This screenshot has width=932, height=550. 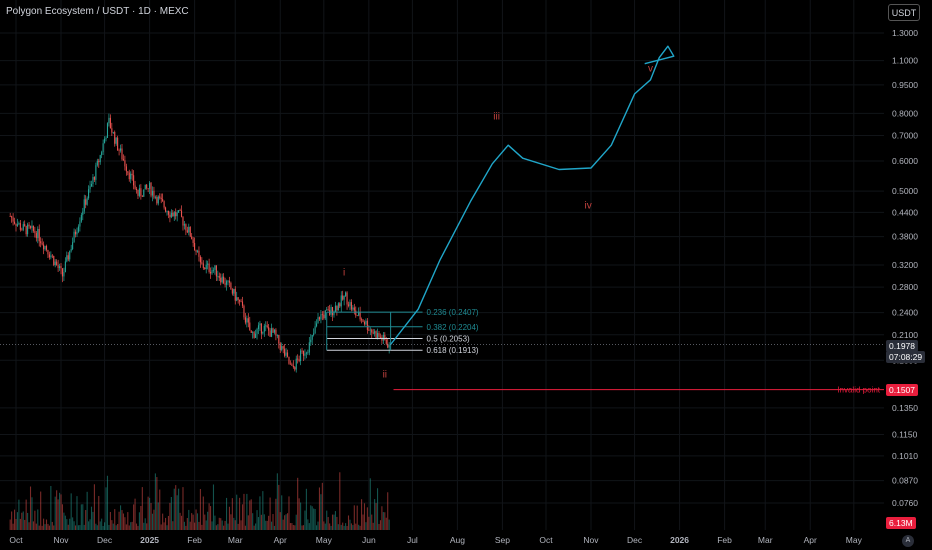 What do you see at coordinates (650, 69) in the screenshot?
I see `wave-label: v` at bounding box center [650, 69].